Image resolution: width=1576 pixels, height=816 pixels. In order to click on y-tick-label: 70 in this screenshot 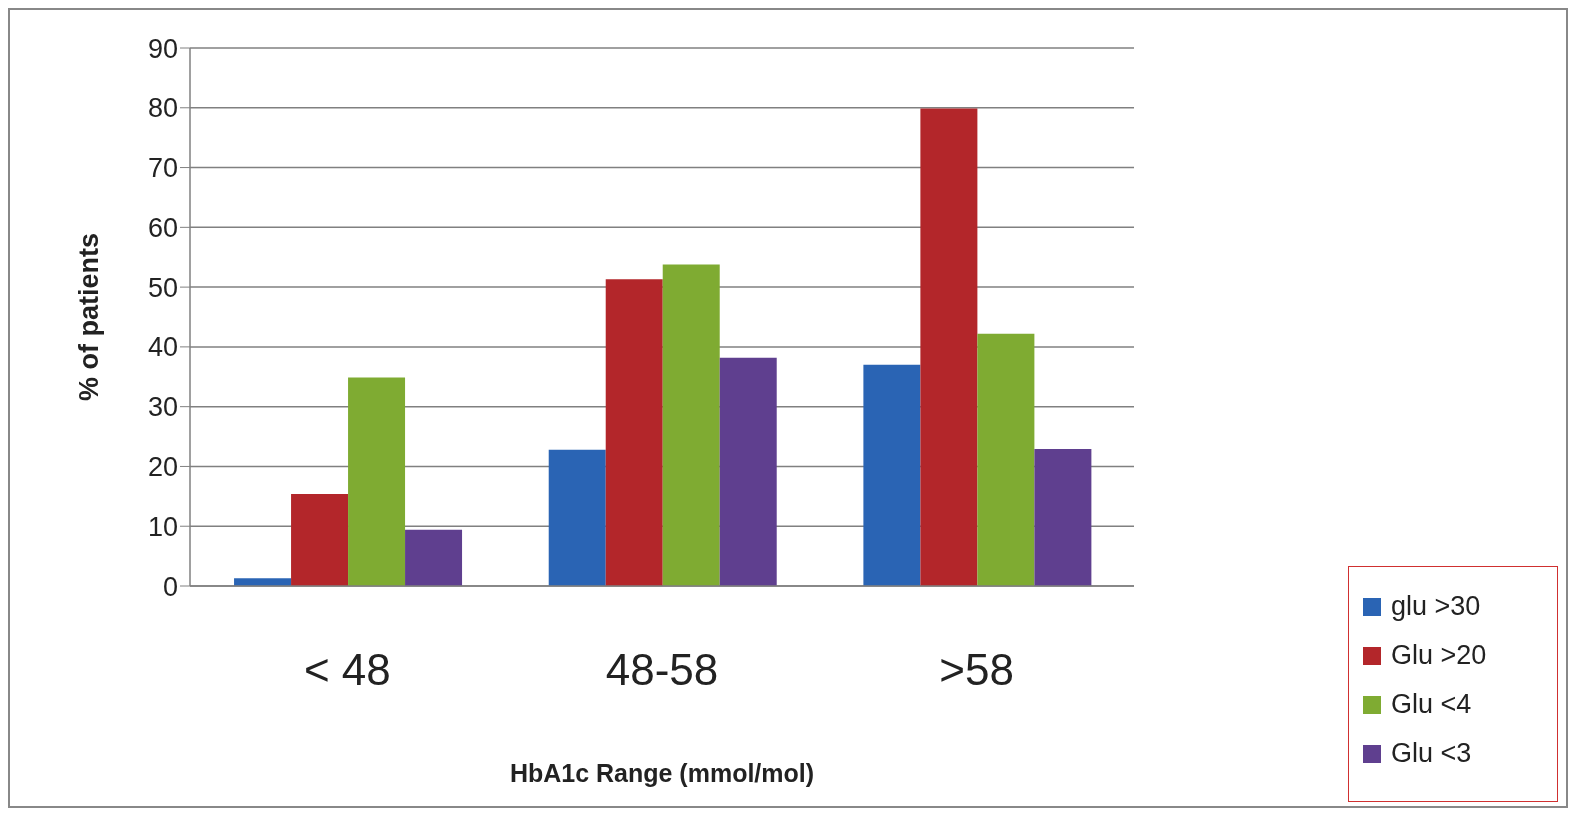, I will do `click(162, 168)`.